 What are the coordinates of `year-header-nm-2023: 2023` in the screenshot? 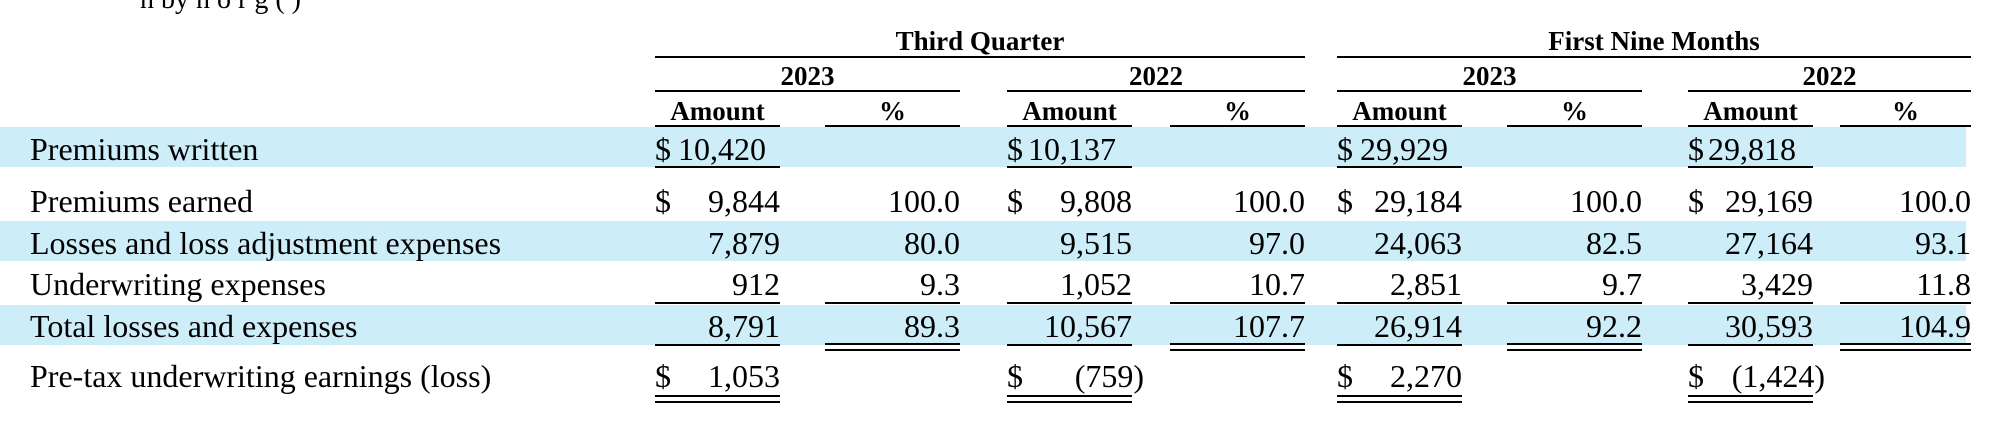 It's located at (1489, 76).